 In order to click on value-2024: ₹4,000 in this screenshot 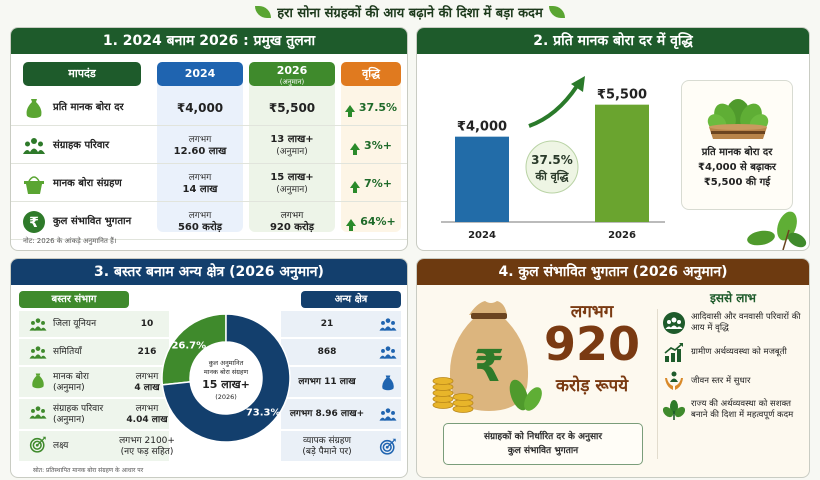, I will do `click(200, 108)`.